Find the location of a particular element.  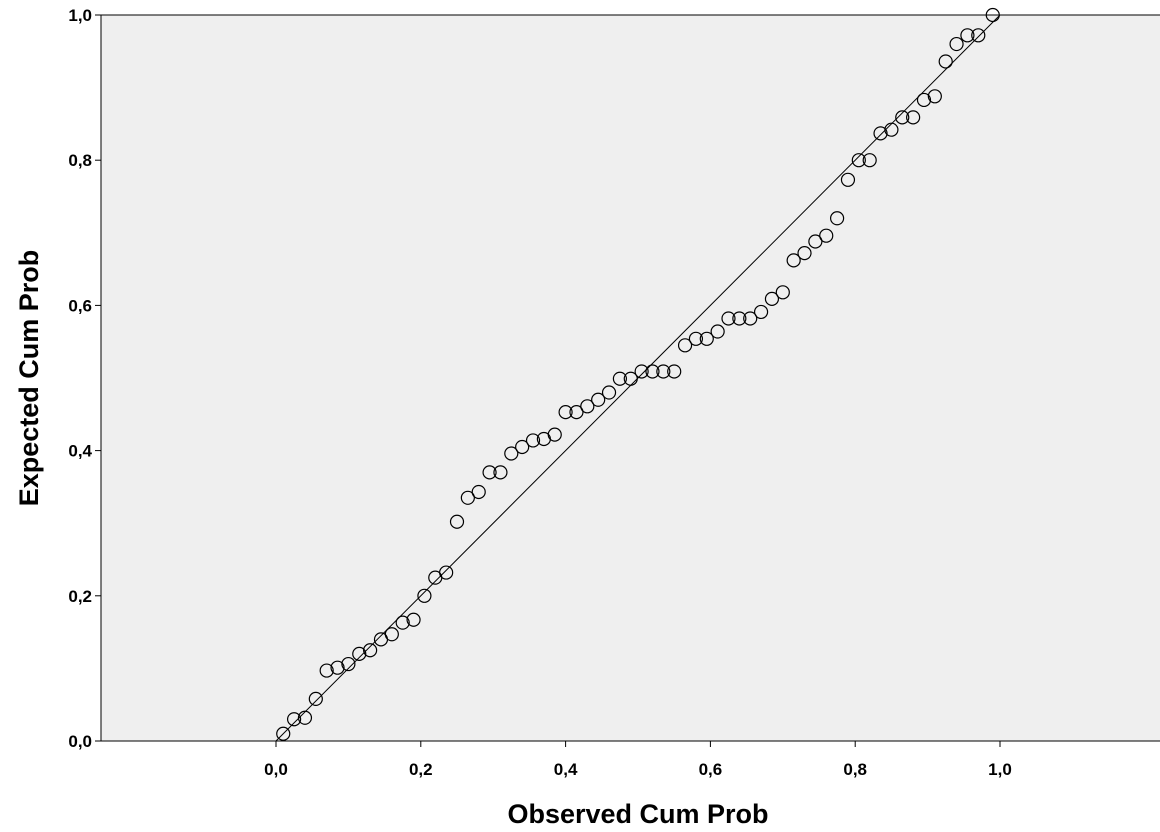

x-tick-label: 0,4 is located at coordinates (566, 769).